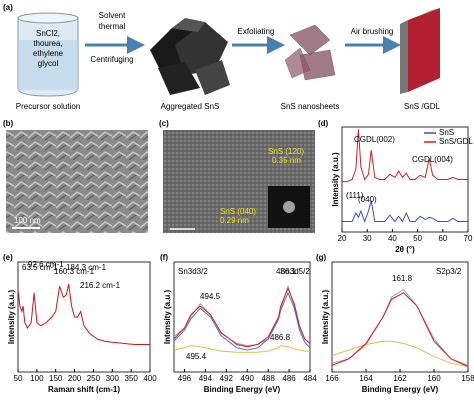 The image size is (474, 401). I want to click on x-tick-label: 200, so click(75, 378).